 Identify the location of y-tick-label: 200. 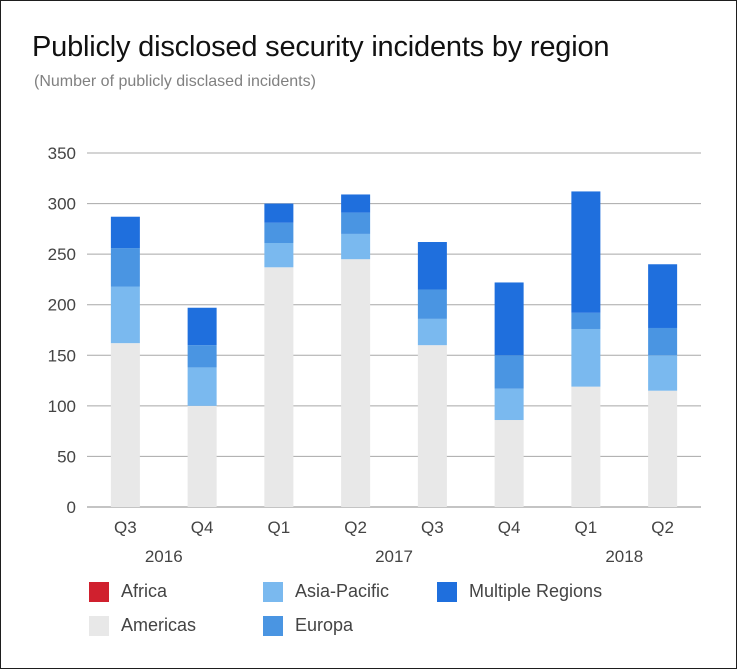
(62, 305).